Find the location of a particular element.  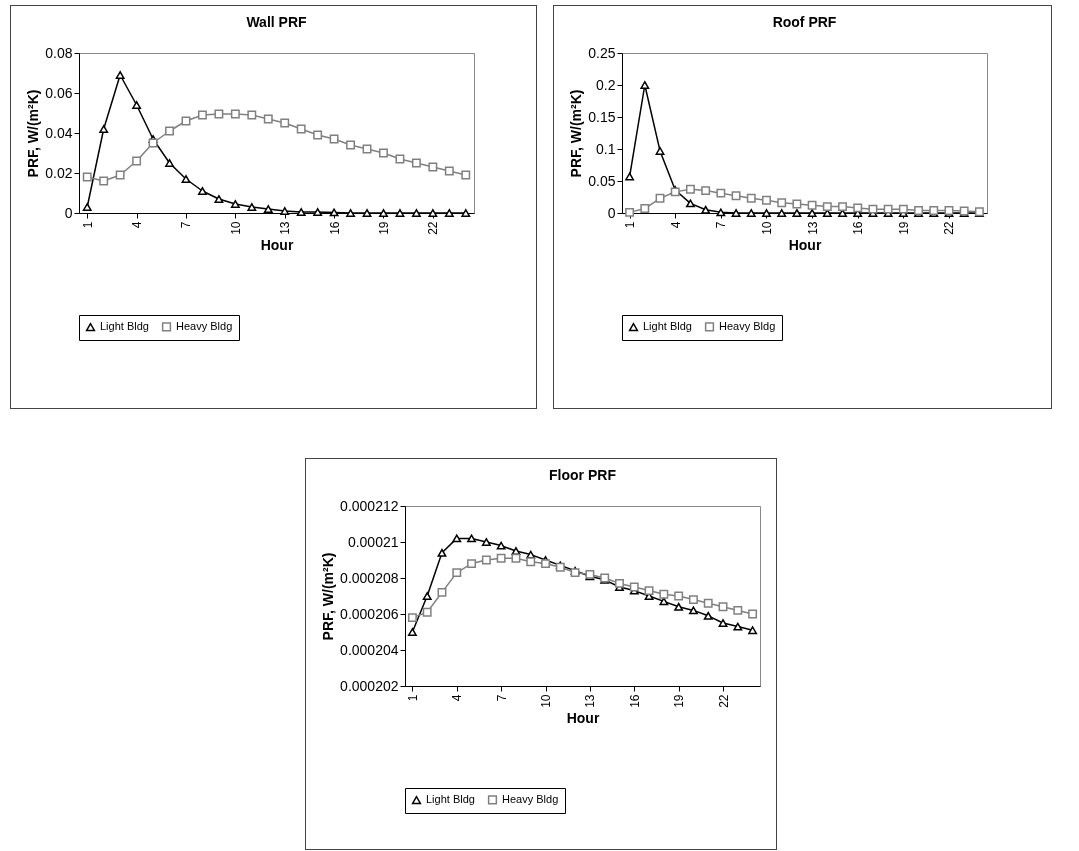

y-tick-label: 0.000202 is located at coordinates (369, 685).